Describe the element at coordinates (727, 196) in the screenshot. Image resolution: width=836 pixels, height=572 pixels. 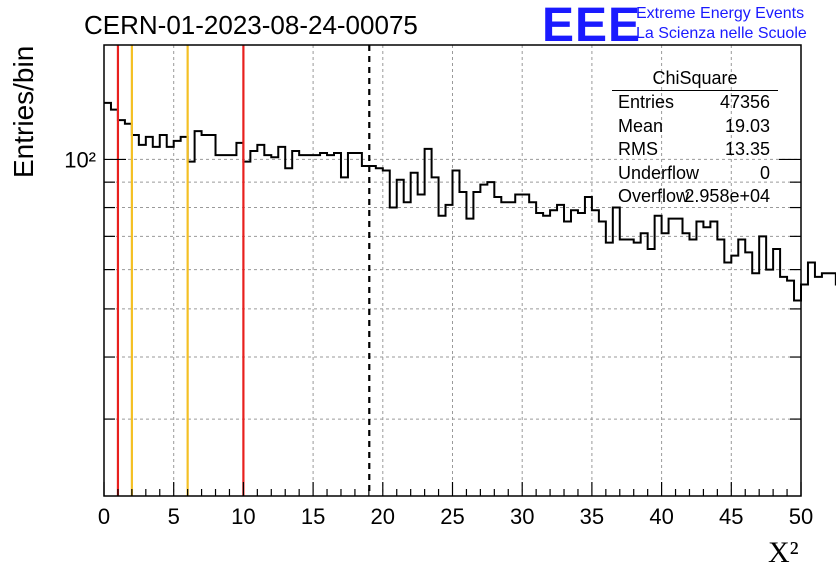
I see `stats-value: 2.958e+04` at that location.